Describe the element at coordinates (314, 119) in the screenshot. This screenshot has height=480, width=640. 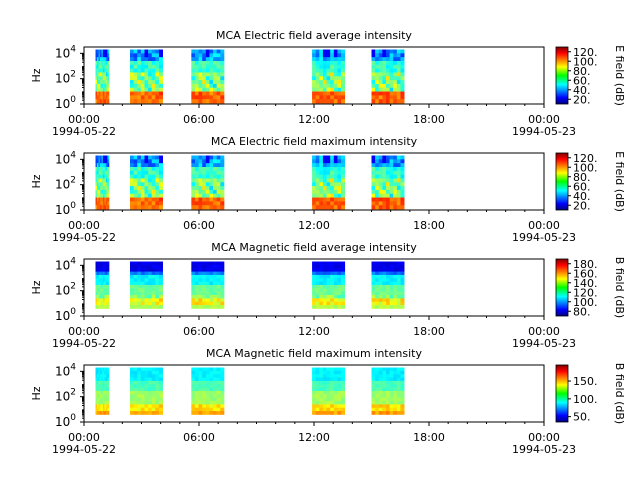
I see `x-tick-label: 12:00` at that location.